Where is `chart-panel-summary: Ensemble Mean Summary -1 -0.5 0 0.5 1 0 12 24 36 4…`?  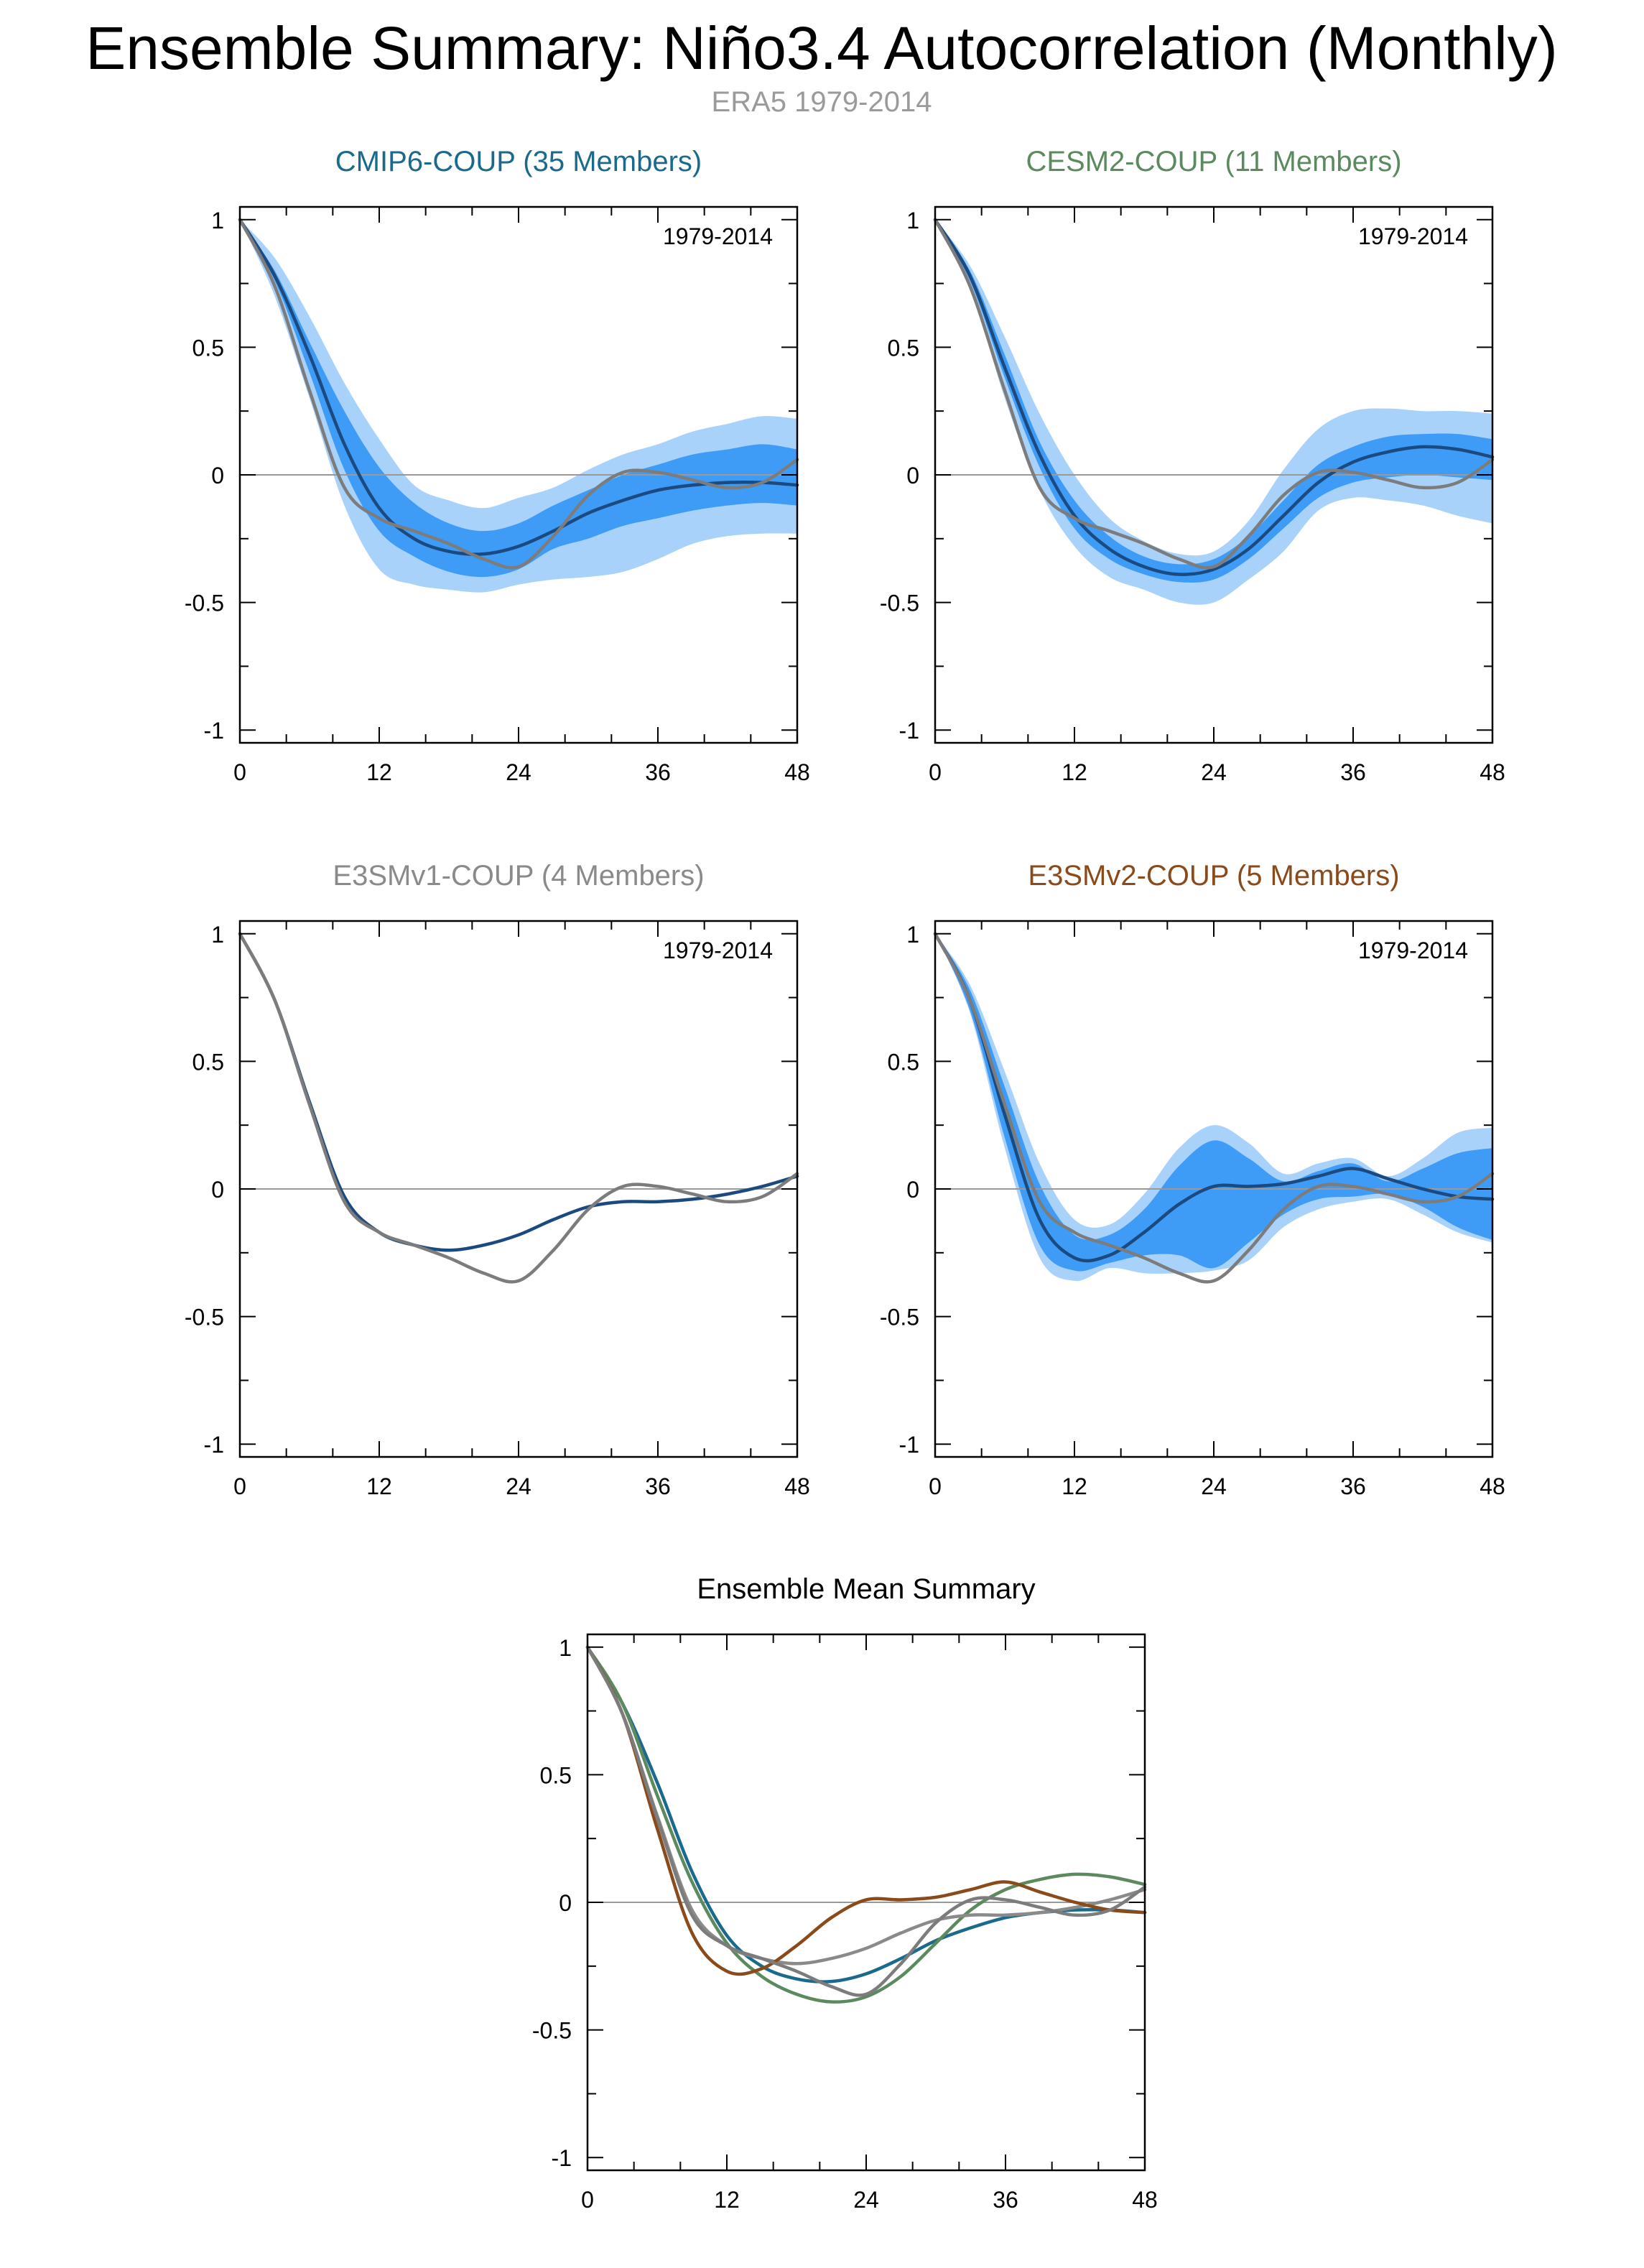 chart-panel-summary: Ensemble Mean Summary -1 -0.5 0 0.5 1 0 12 24 36 4… is located at coordinates (845, 1893).